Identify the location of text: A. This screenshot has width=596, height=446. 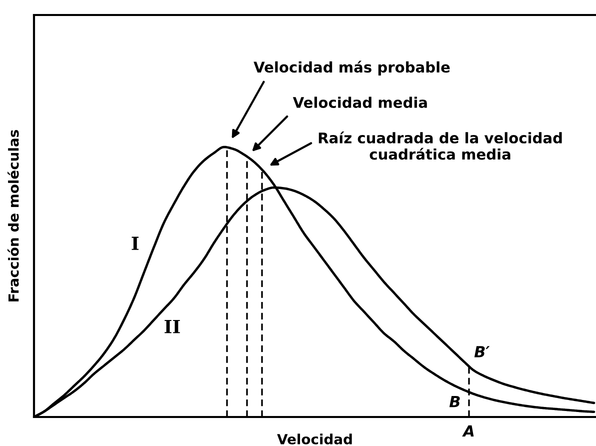
(468, 430).